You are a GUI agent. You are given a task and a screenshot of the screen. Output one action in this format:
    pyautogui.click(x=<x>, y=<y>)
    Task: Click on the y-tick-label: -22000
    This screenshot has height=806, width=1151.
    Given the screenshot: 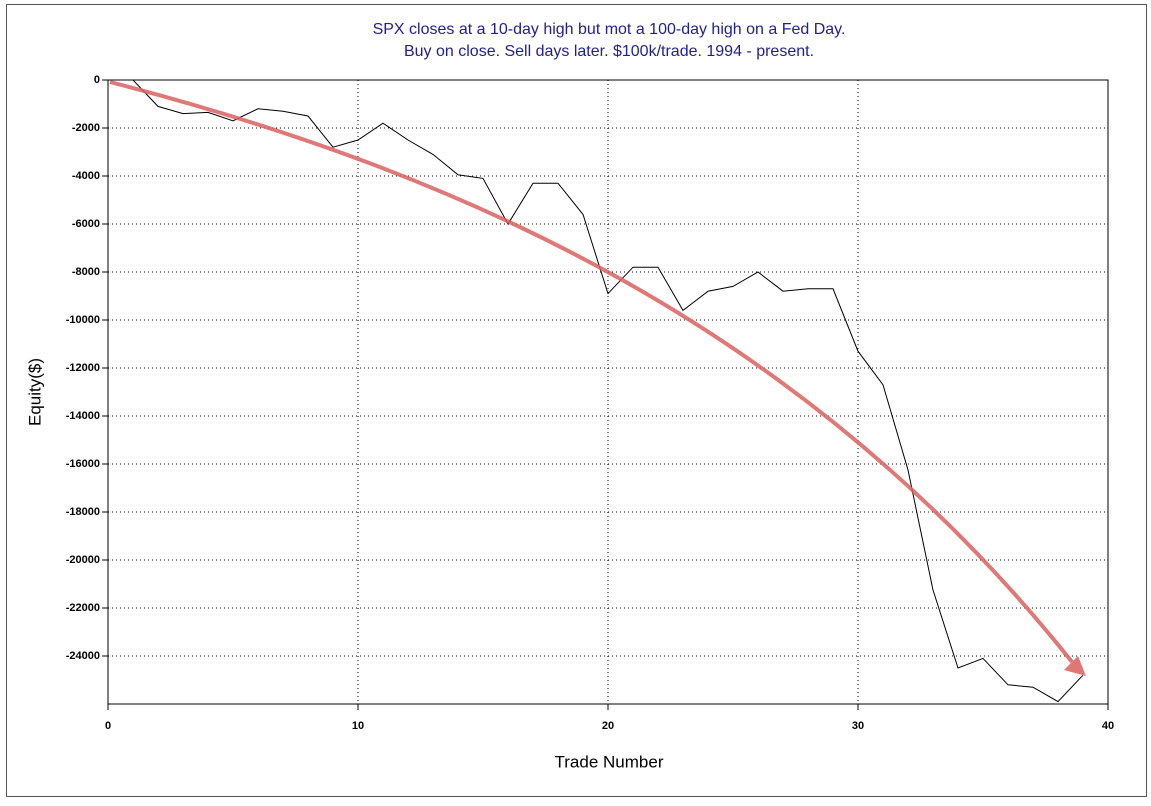 What is the action you would take?
    pyautogui.click(x=83, y=608)
    